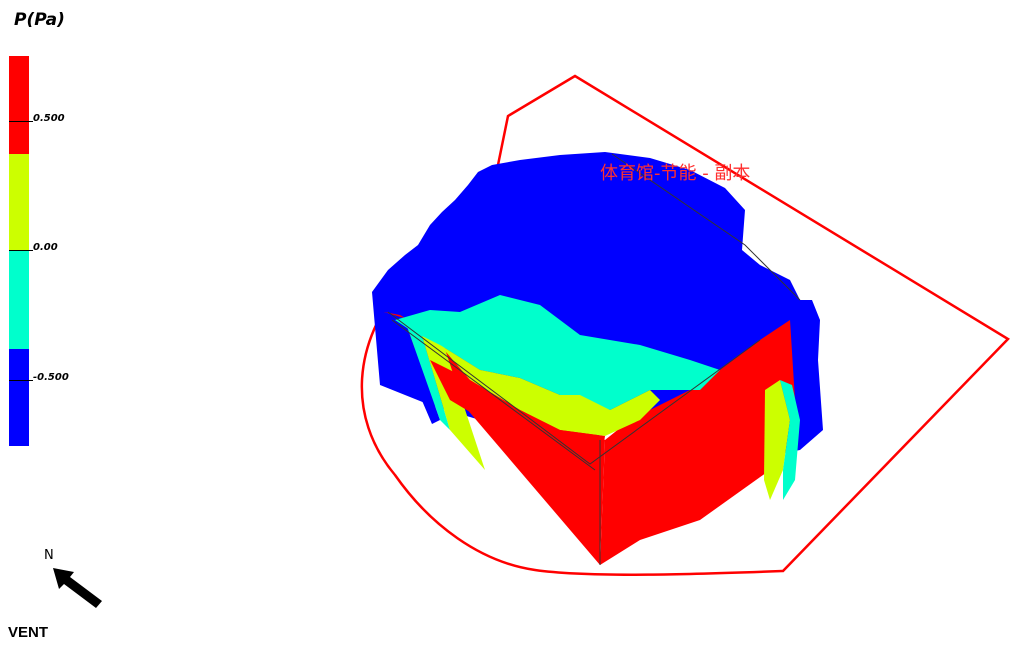 The width and height of the screenshot is (1012, 646). What do you see at coordinates (675, 173) in the screenshot?
I see `model-title: 体育馆-节能 - 副本` at bounding box center [675, 173].